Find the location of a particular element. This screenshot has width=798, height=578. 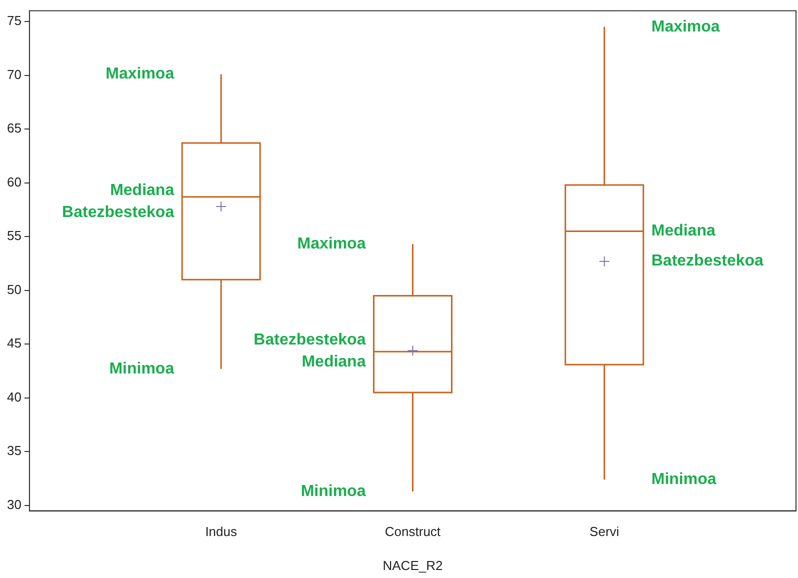

x-tick-label: Indus is located at coordinates (221, 532).